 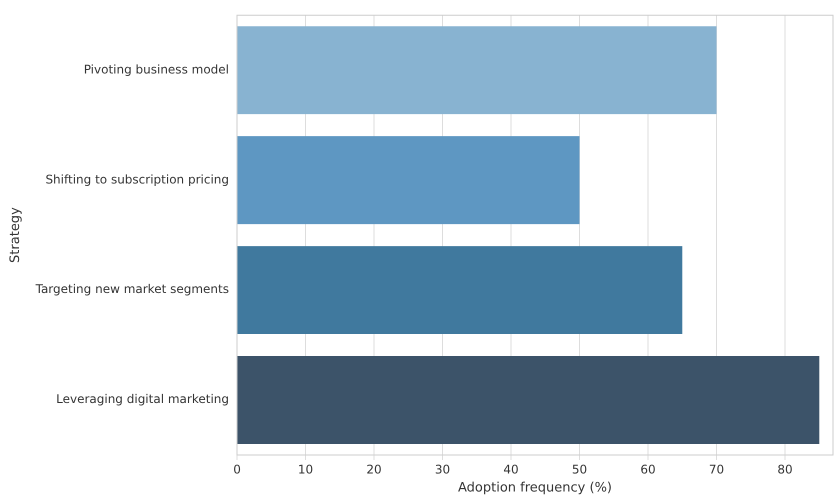 I want to click on x-tick-label: 70, so click(x=716, y=469).